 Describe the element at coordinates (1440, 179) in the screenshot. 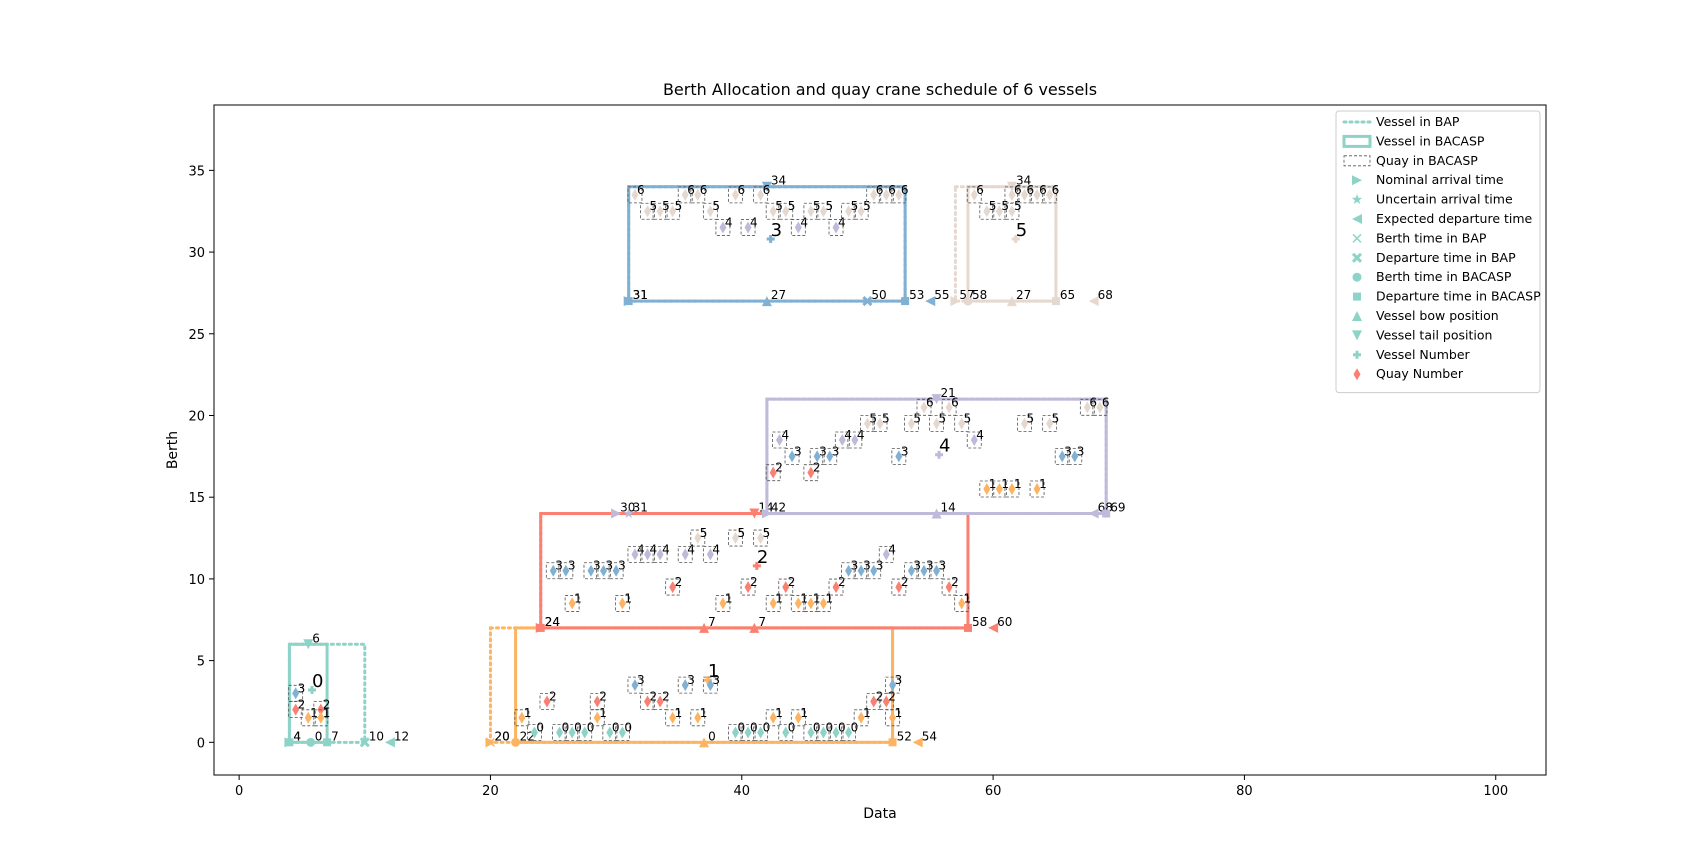

I see `legend-label: Nominal arrival time` at that location.